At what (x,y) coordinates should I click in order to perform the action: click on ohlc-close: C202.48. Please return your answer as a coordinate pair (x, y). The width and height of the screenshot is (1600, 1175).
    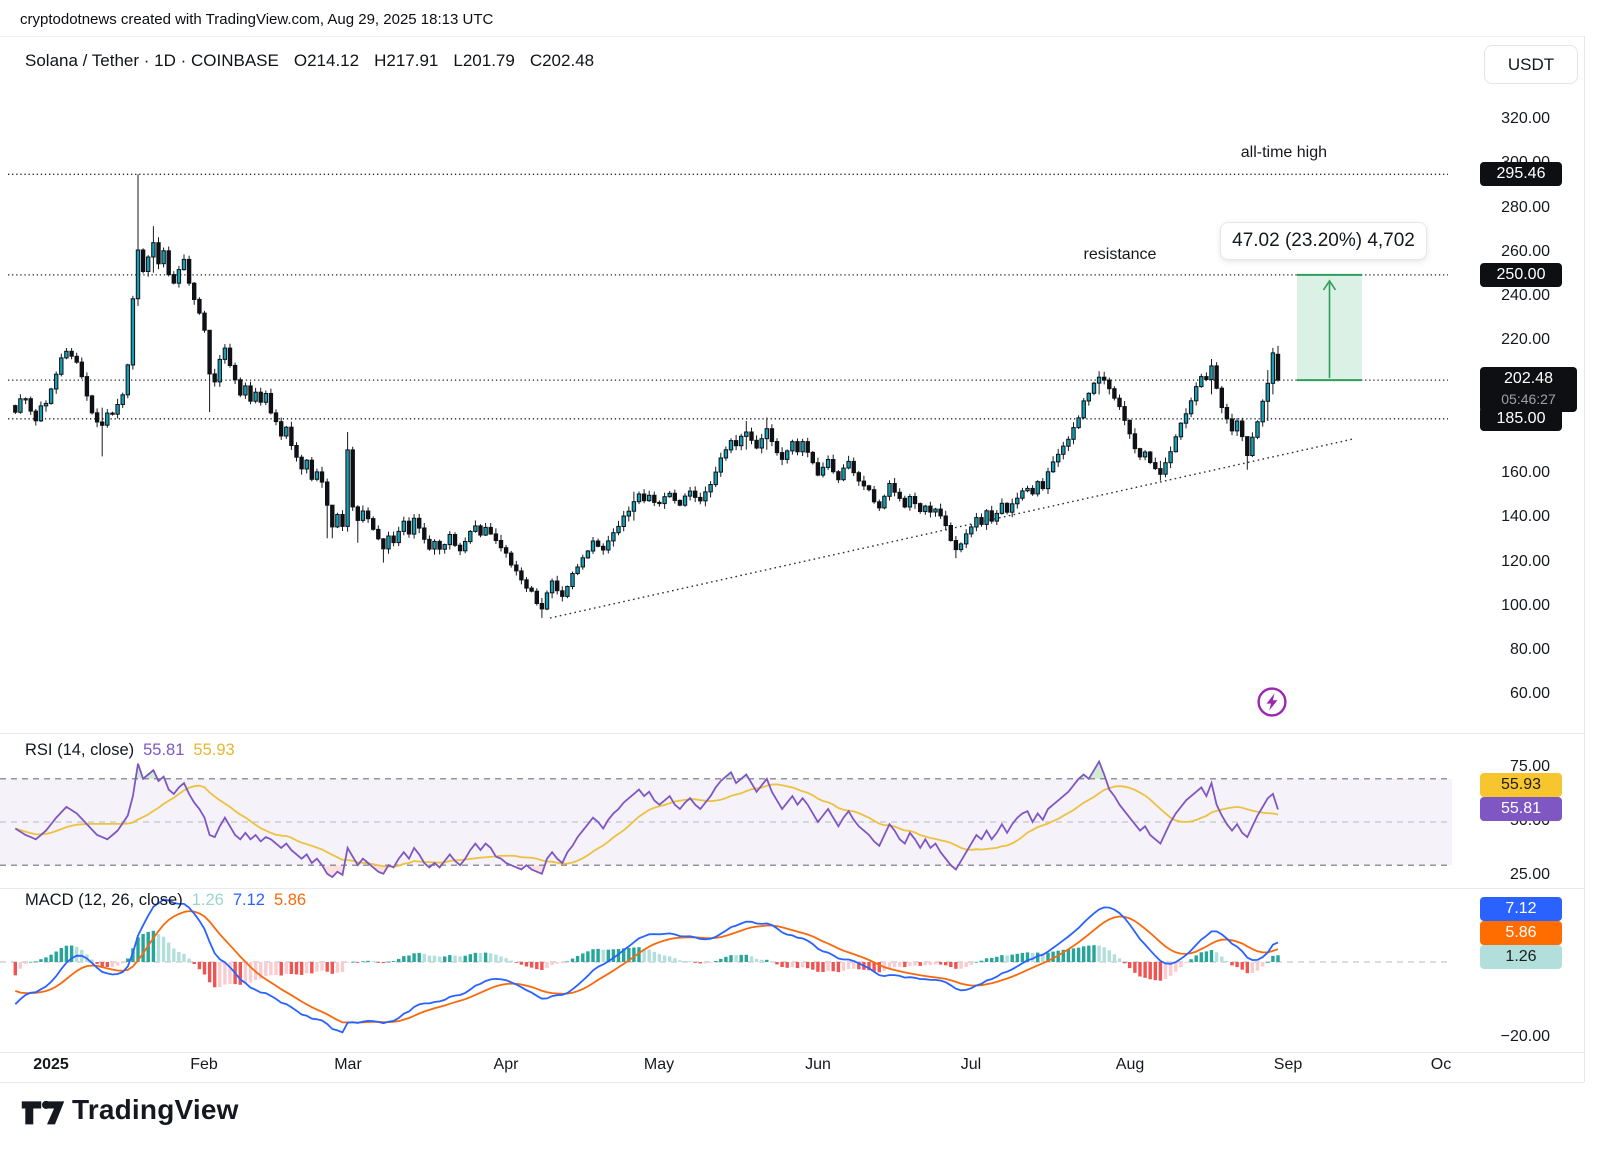
    Looking at the image, I should click on (562, 60).